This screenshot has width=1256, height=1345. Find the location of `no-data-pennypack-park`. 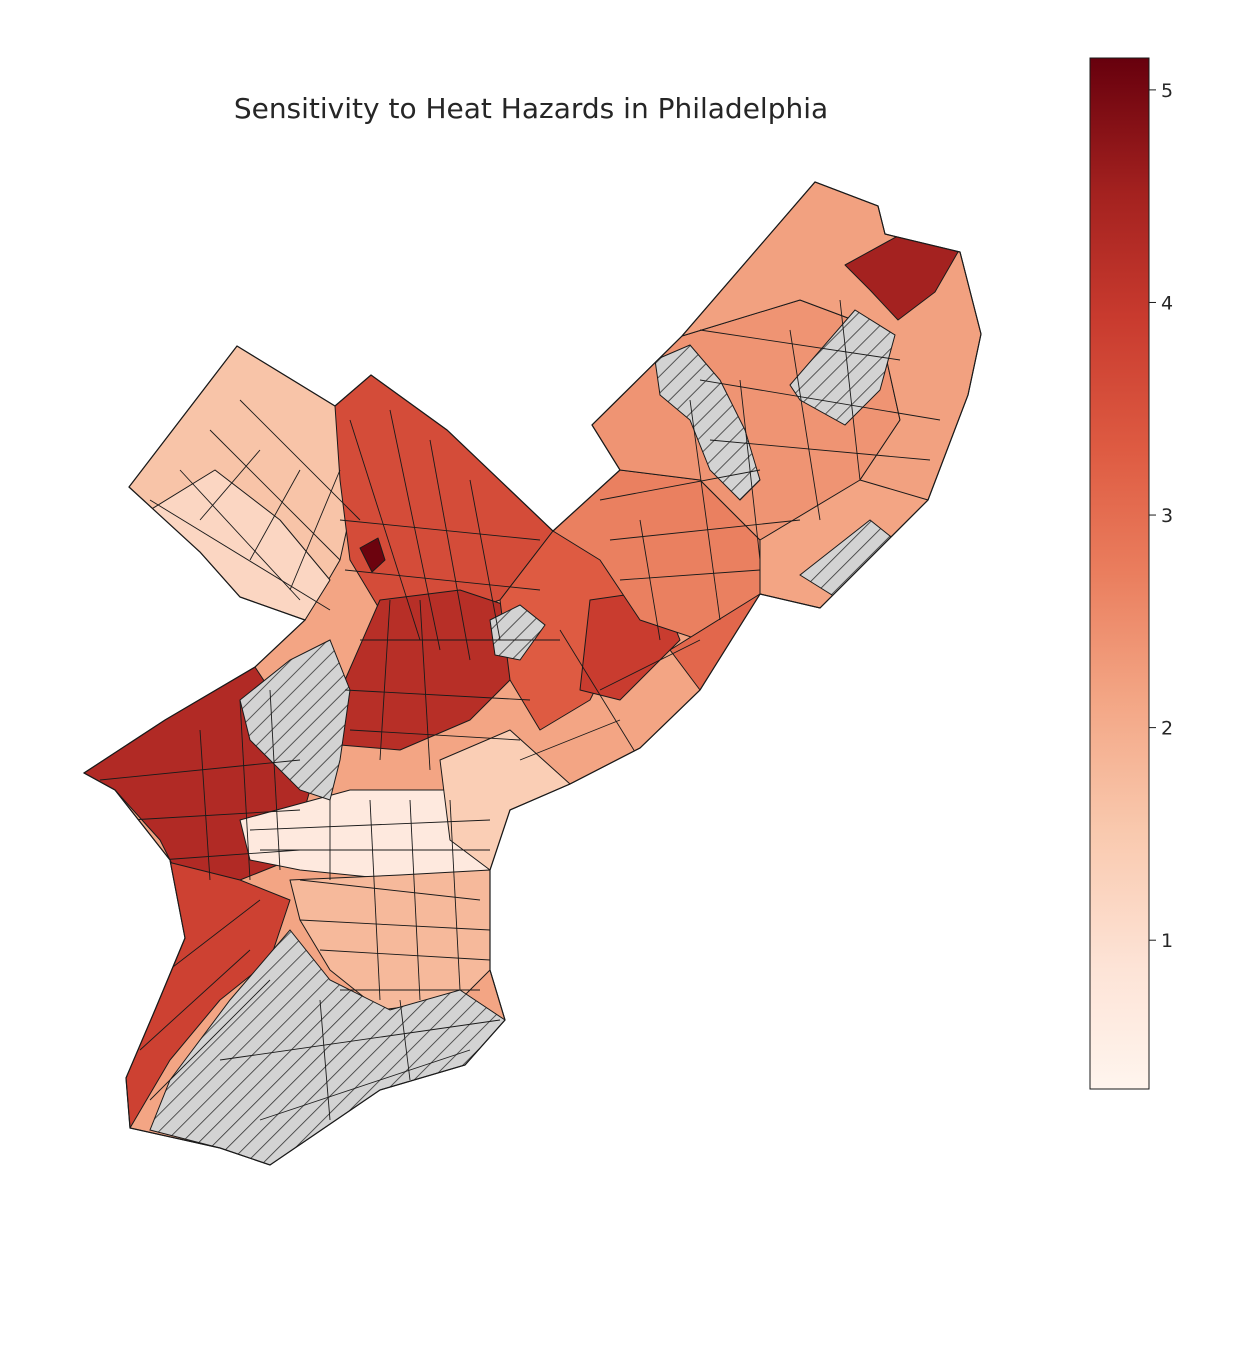

no-data-pennypack-park is located at coordinates (842, 367).